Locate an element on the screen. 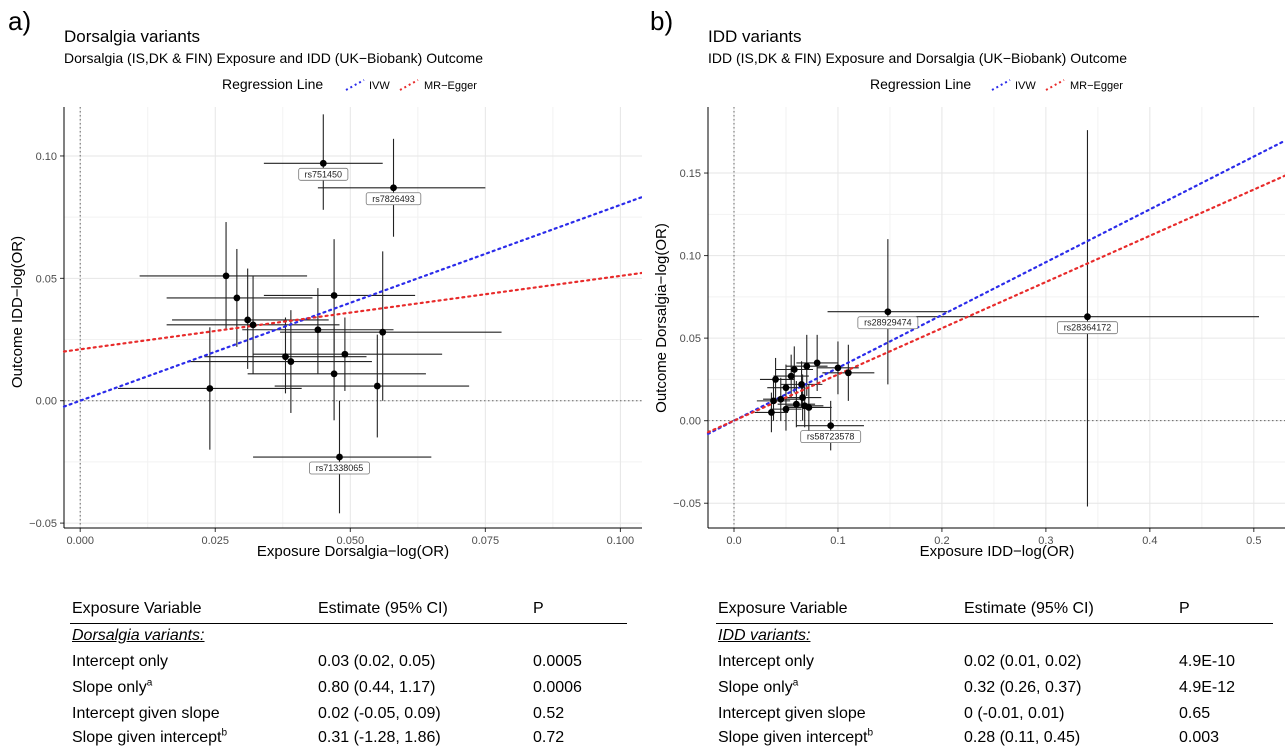 This screenshot has height=751, width=1285. table-a-header-estimate: Estimate (95% CI) is located at coordinates (383, 608).